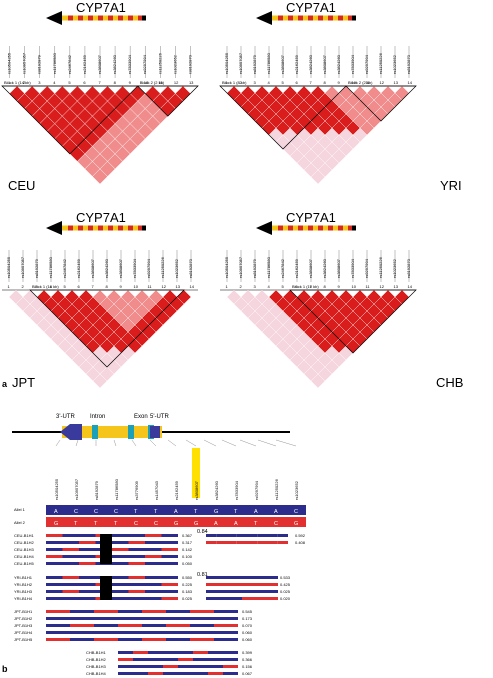 The image size is (493, 678). Describe the element at coordinates (96, 524) in the screenshot. I see `allele2-base: T` at that location.